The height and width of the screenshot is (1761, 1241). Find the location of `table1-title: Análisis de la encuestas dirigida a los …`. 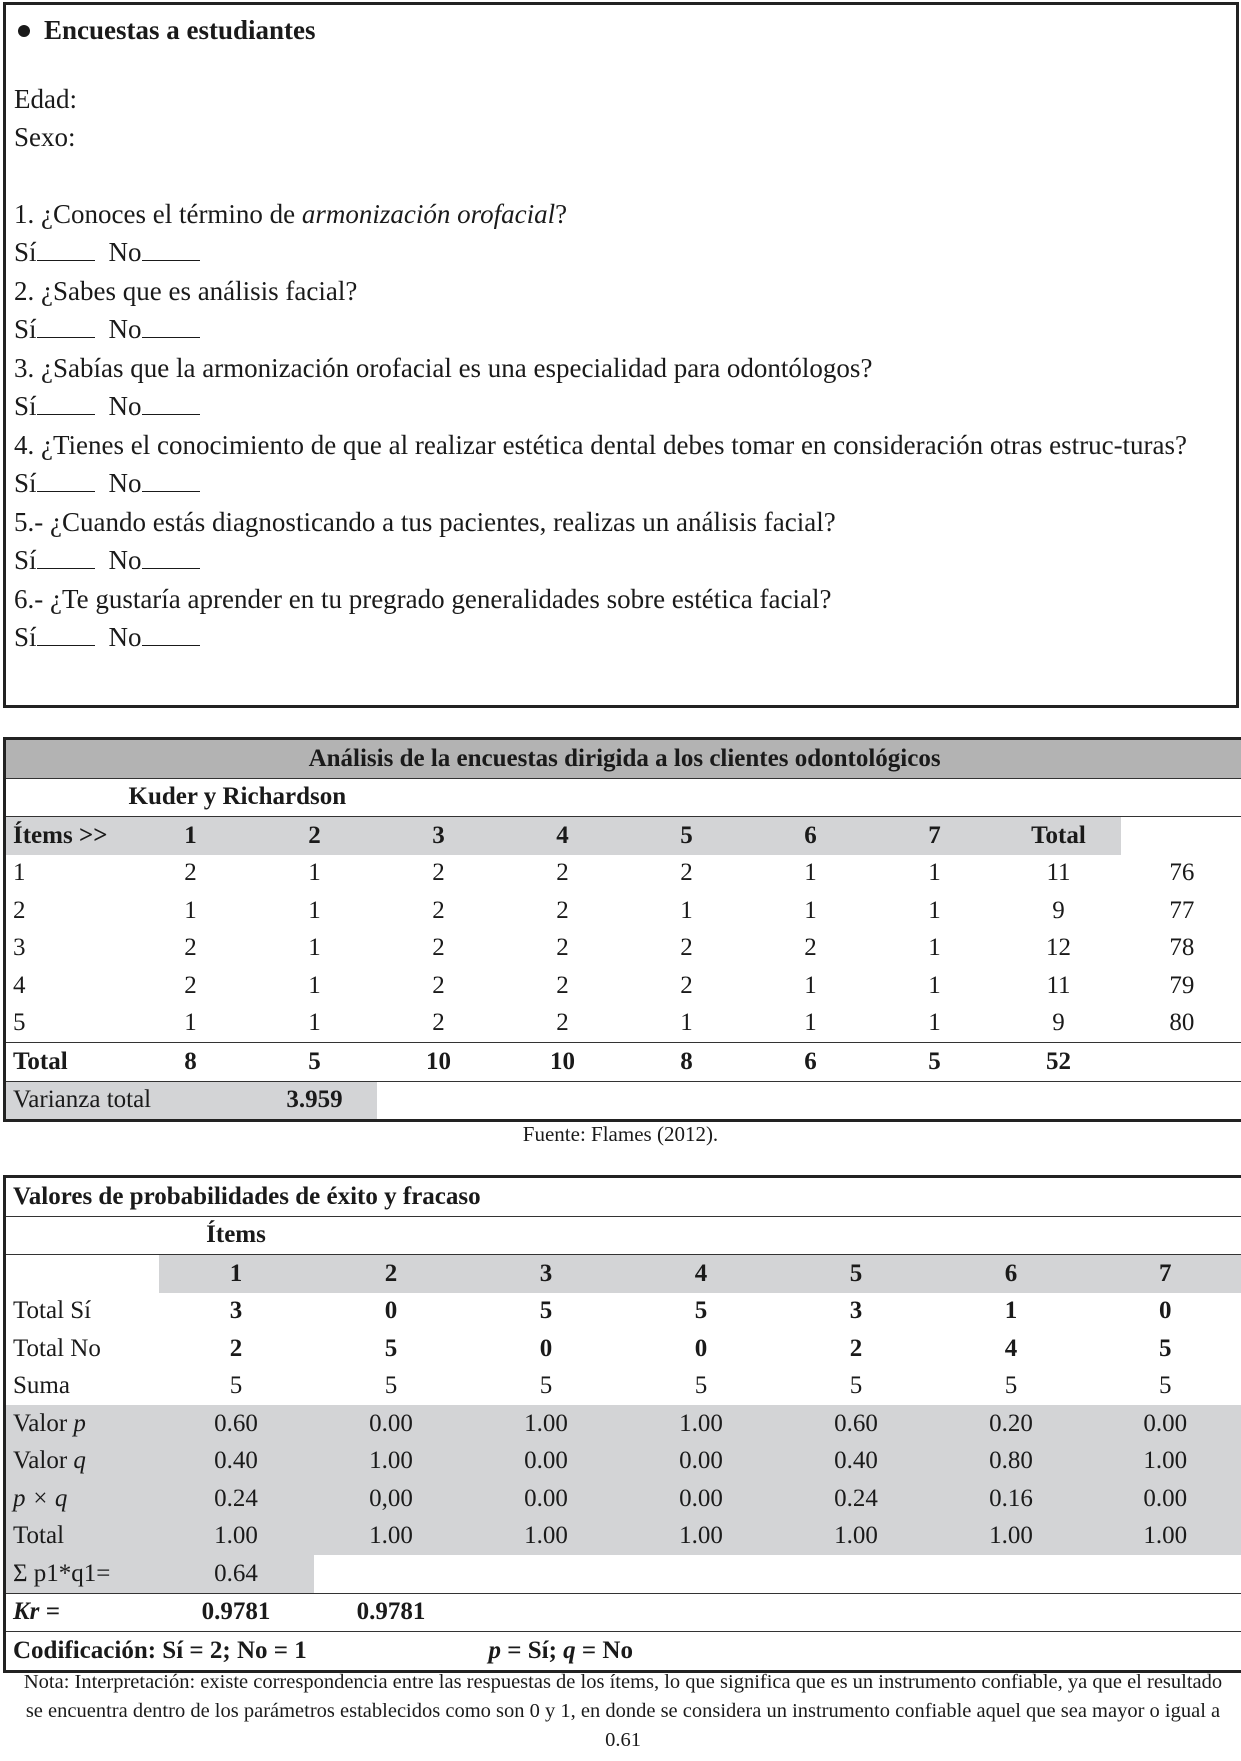

table1-title: Análisis de la encuestas dirigida a los … is located at coordinates (622, 758).